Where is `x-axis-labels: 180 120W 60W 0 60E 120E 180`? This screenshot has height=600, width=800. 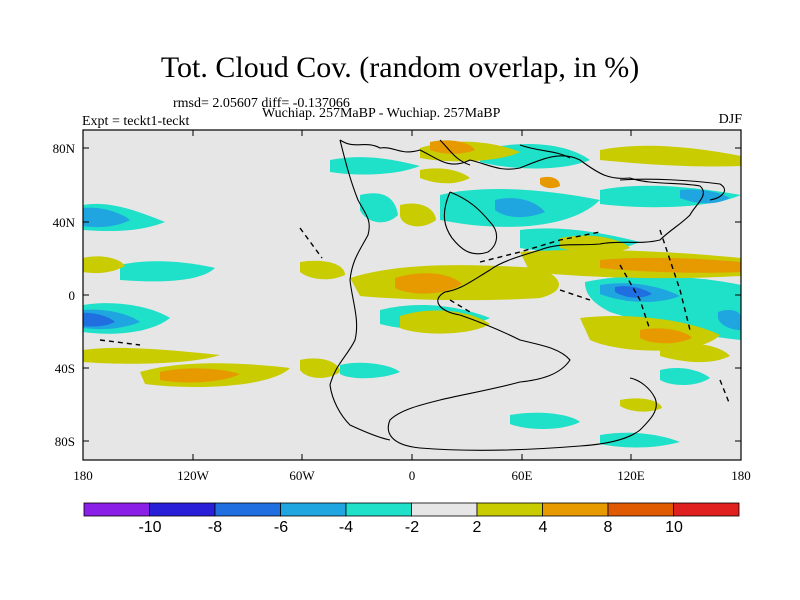 x-axis-labels: 180 120W 60W 0 60E 120E 180 is located at coordinates (412, 475).